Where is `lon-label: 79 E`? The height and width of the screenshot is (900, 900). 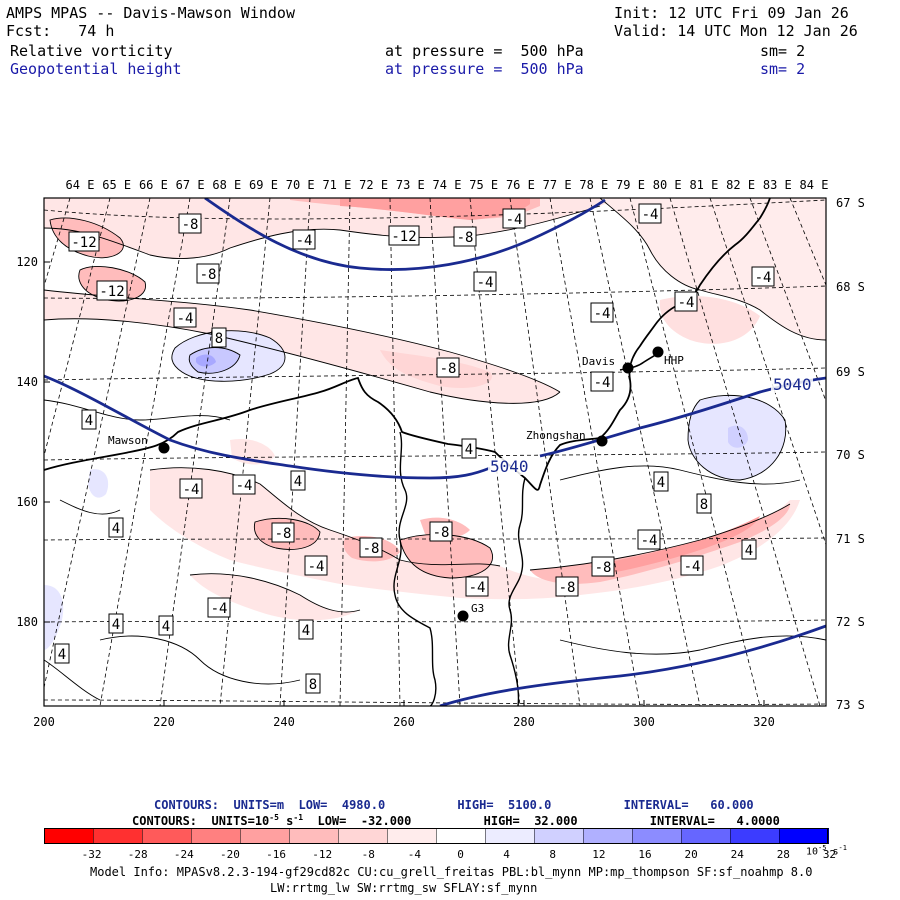 lon-label: 79 E is located at coordinates (630, 185).